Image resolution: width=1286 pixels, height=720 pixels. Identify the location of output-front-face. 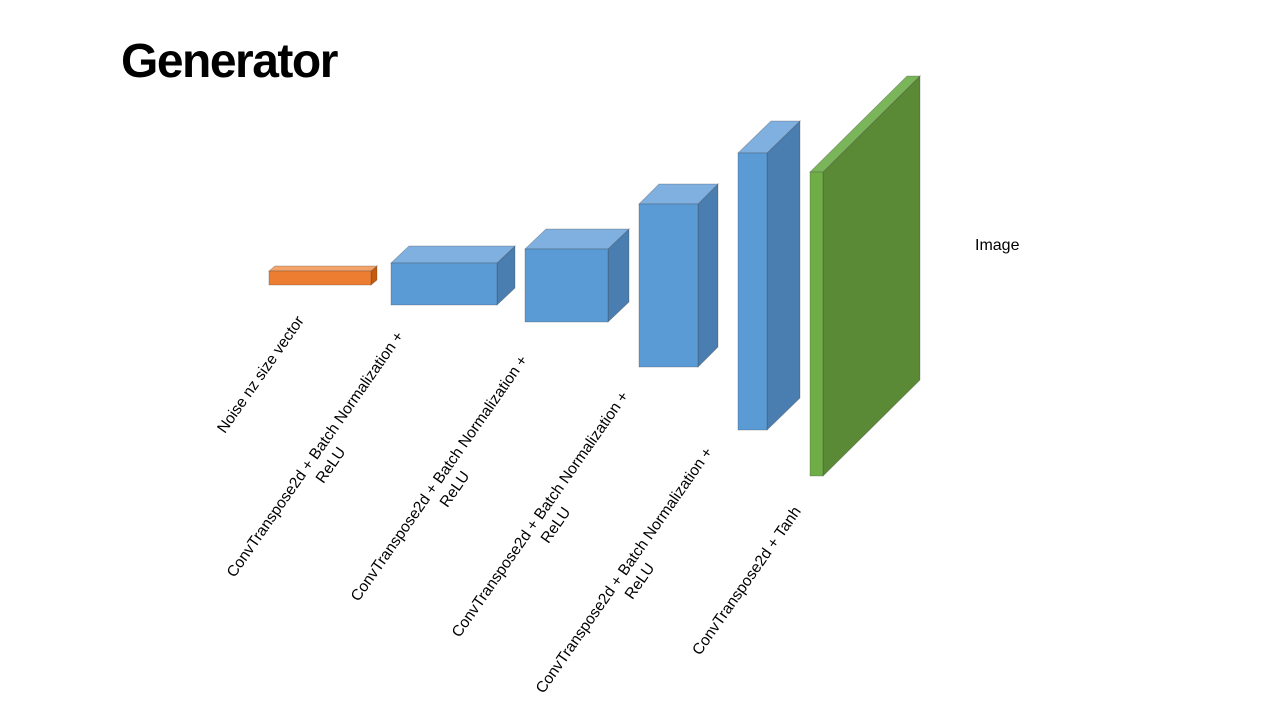
(816, 324).